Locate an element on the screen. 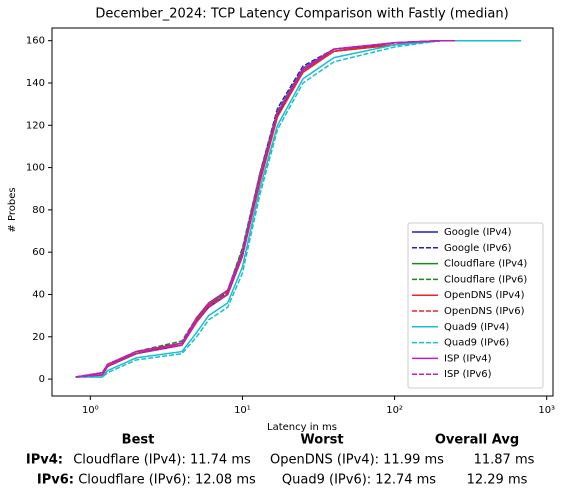 The width and height of the screenshot is (565, 494). legend-label: Cloudflare (IPv4) is located at coordinates (485, 264).